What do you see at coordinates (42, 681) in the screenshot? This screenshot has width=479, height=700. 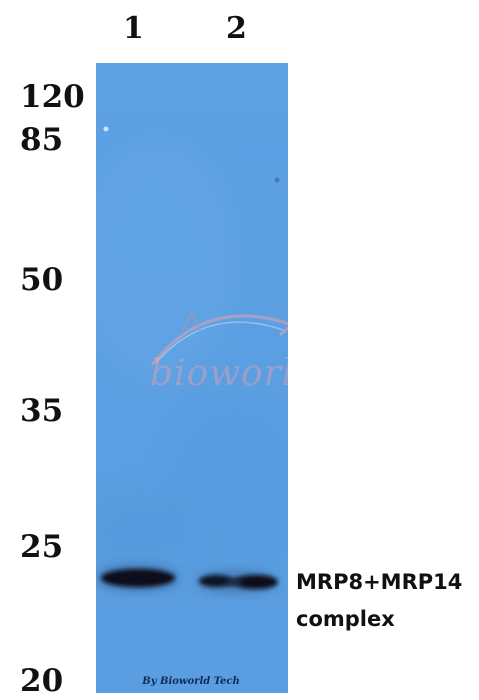 I see `mw-marker-20: 20` at bounding box center [42, 681].